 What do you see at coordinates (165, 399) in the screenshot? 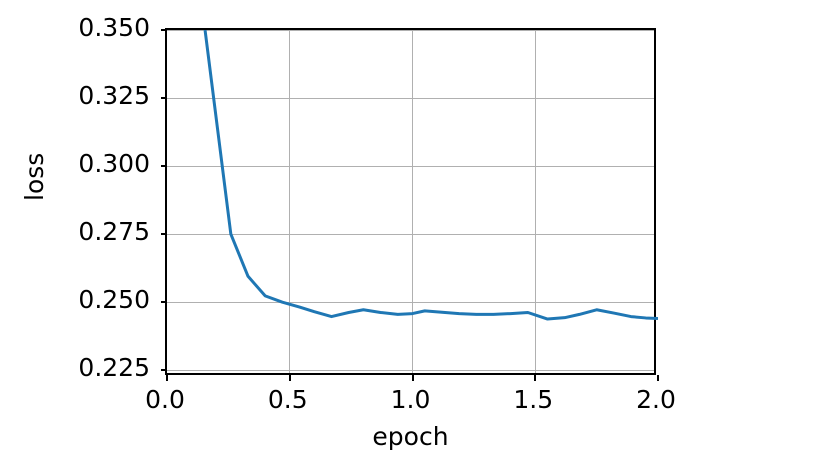
I see `x-tick-label: 0.0` at bounding box center [165, 399].